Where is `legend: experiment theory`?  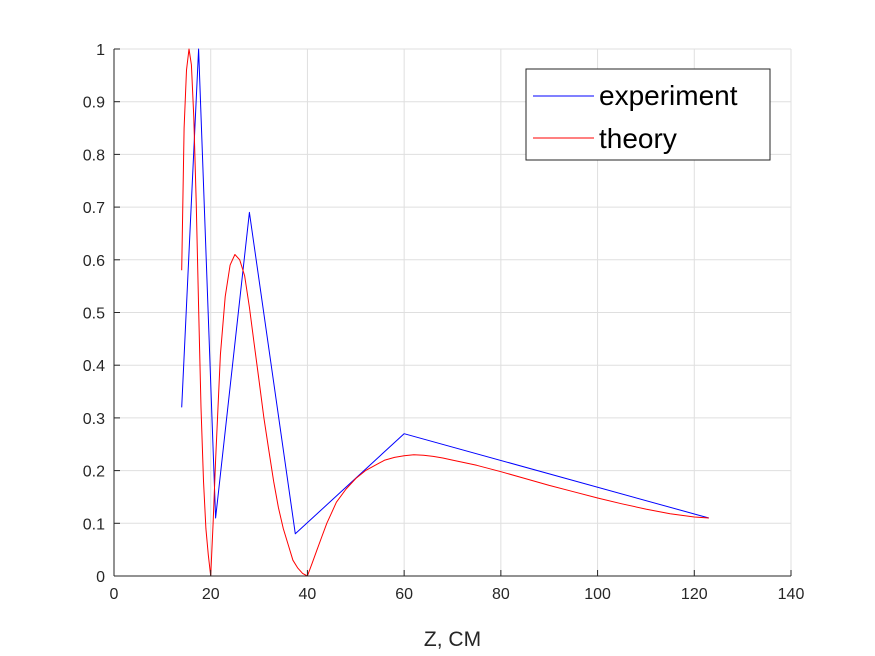 legend: experiment theory is located at coordinates (648, 114).